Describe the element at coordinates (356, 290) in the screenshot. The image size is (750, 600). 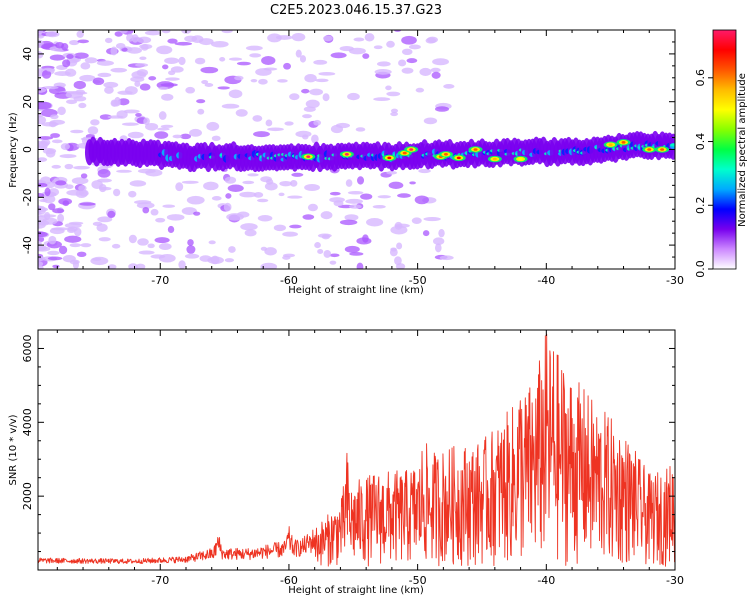
I see `spectrogram-x-label: Height of straight line (km)` at that location.